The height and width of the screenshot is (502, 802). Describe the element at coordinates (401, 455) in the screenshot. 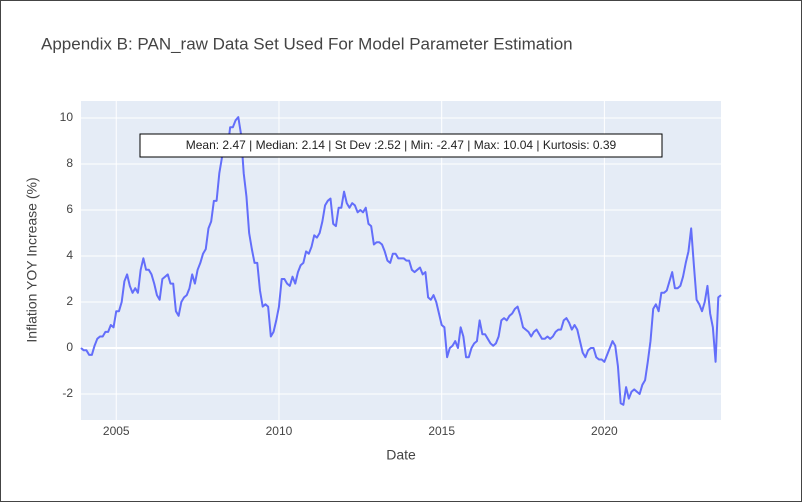

I see `x-axis-label: Date` at that location.